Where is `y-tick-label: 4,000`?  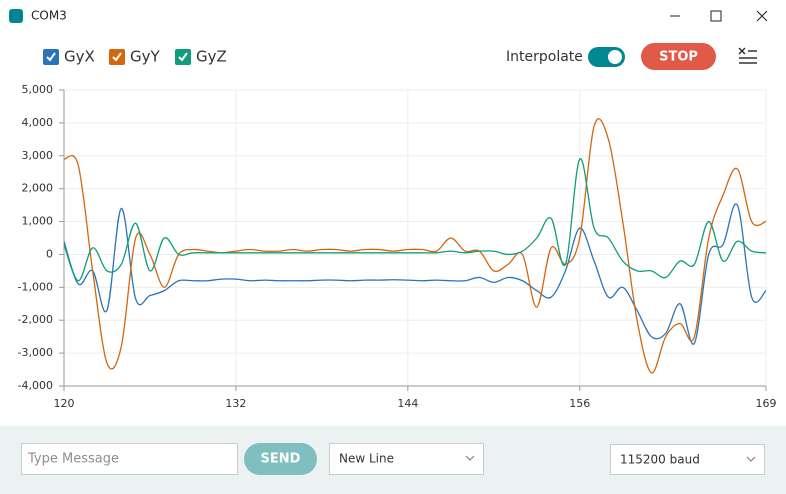 y-tick-label: 4,000 is located at coordinates (38, 122).